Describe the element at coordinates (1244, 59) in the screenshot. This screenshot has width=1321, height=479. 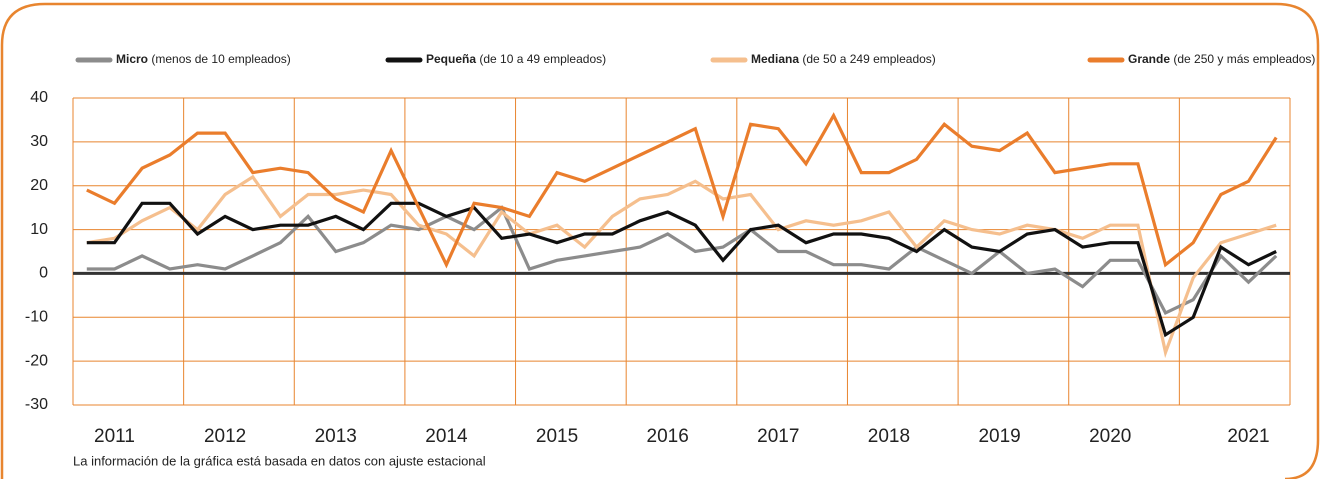
I see `legend-description: (de 250 y más empleados)` at that location.